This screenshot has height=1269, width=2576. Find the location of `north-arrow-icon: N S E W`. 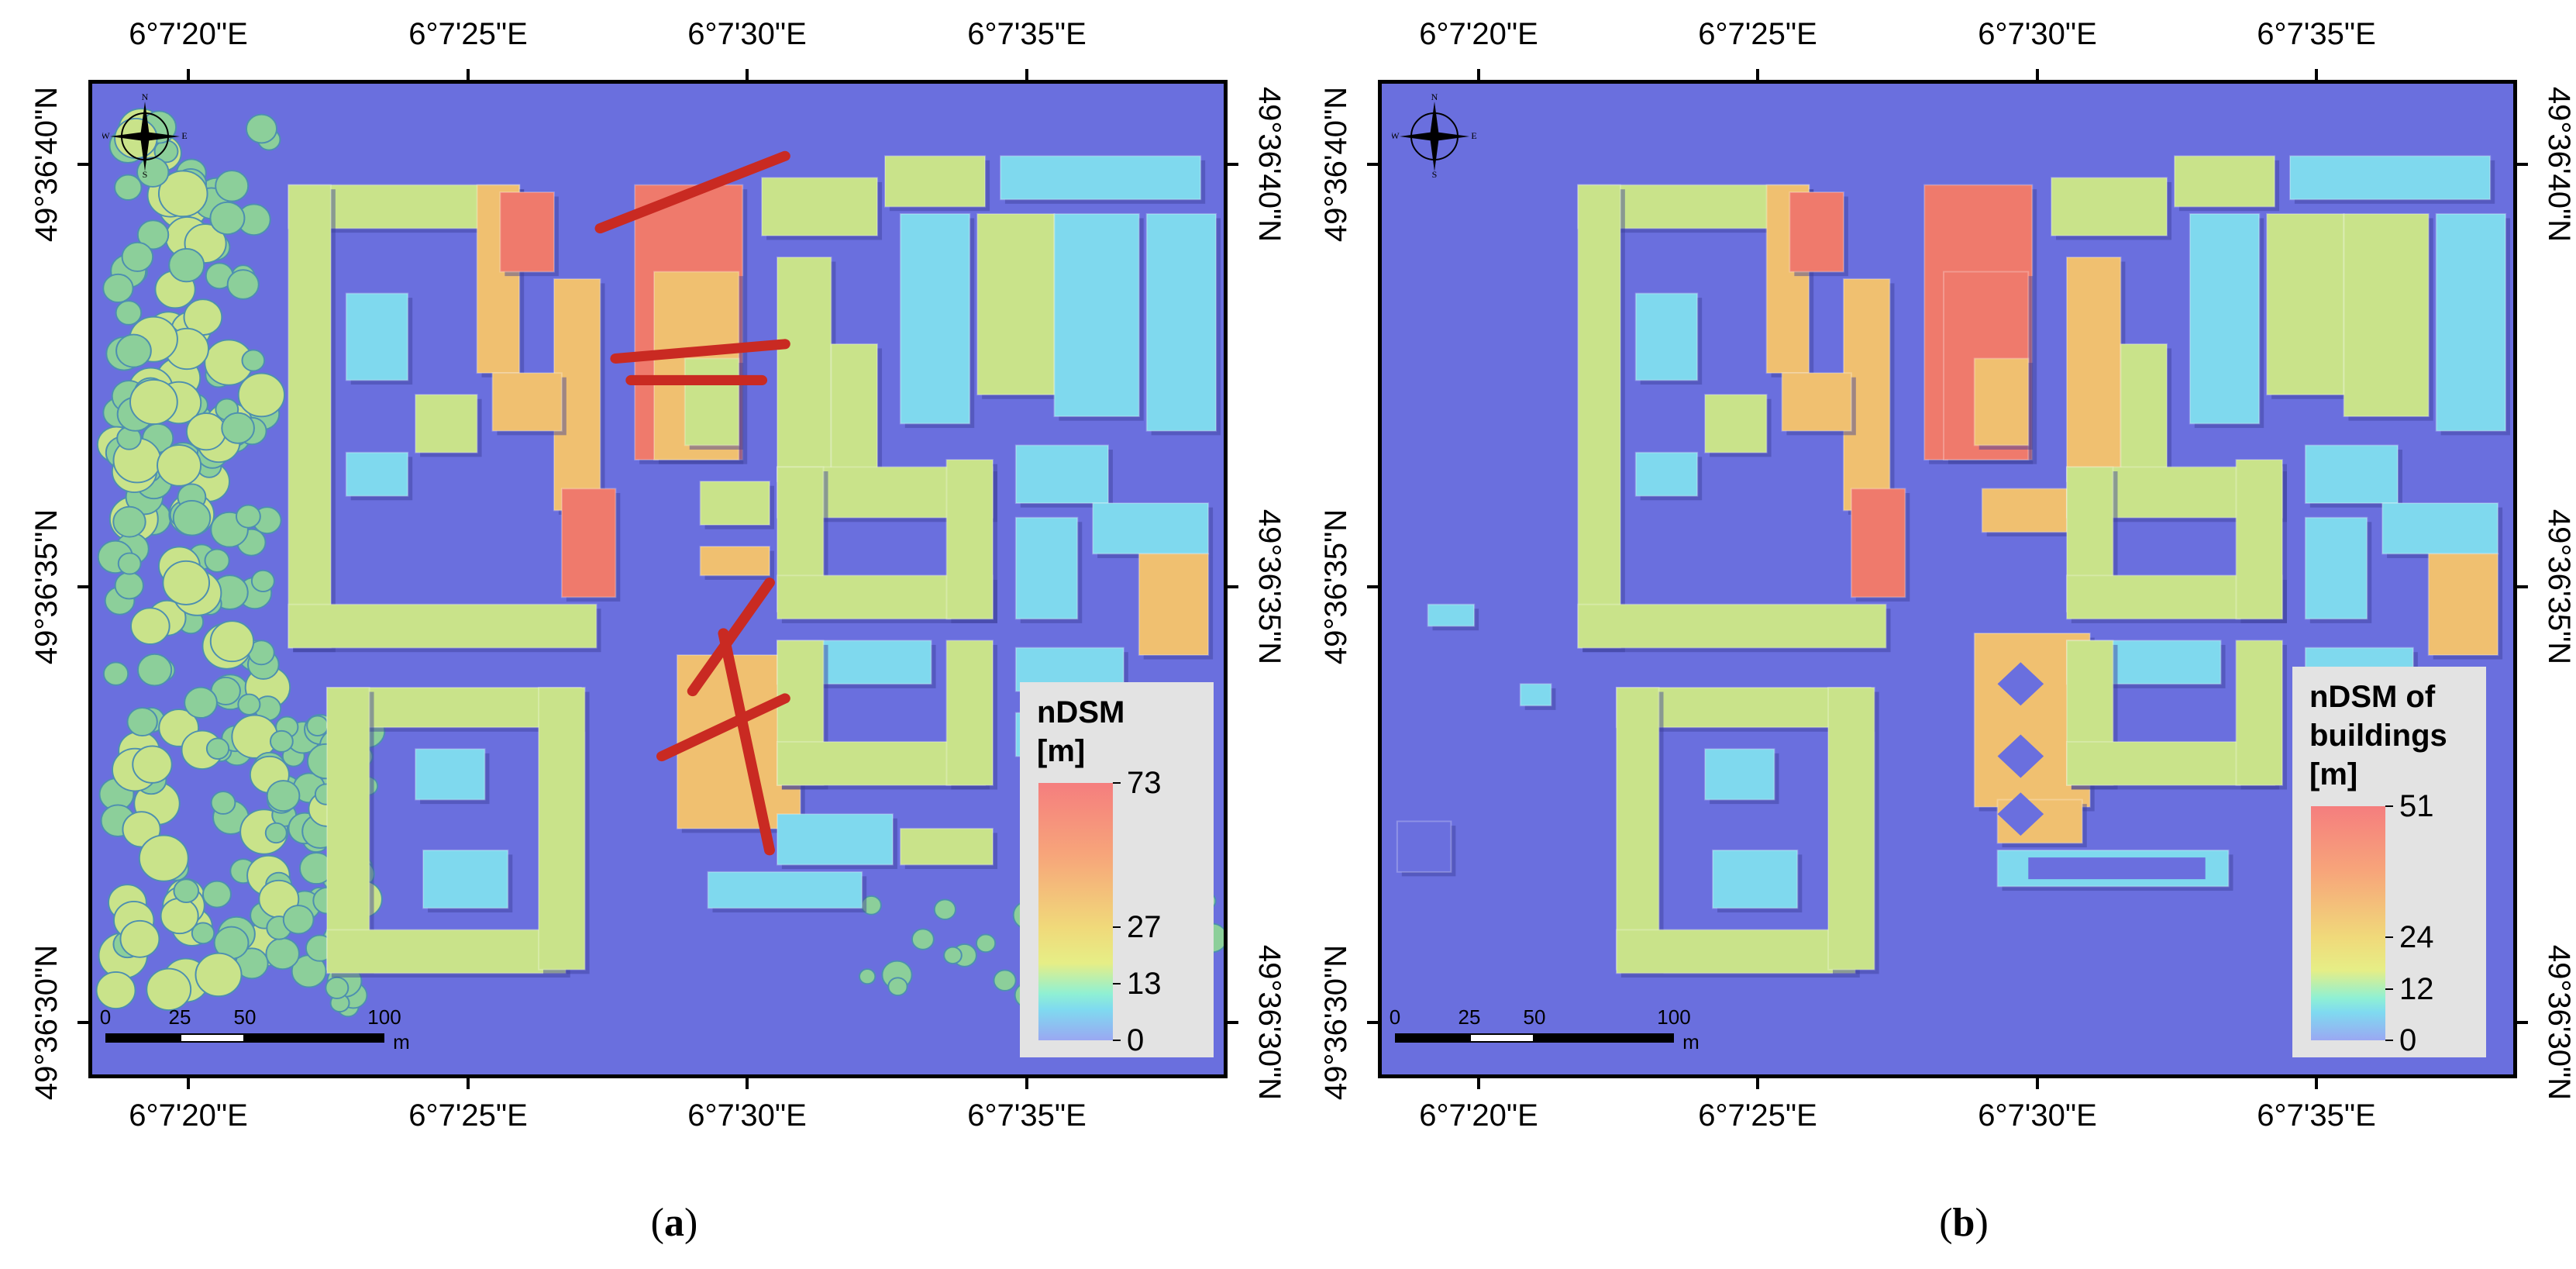

north-arrow-icon: N S E W is located at coordinates (145, 136).